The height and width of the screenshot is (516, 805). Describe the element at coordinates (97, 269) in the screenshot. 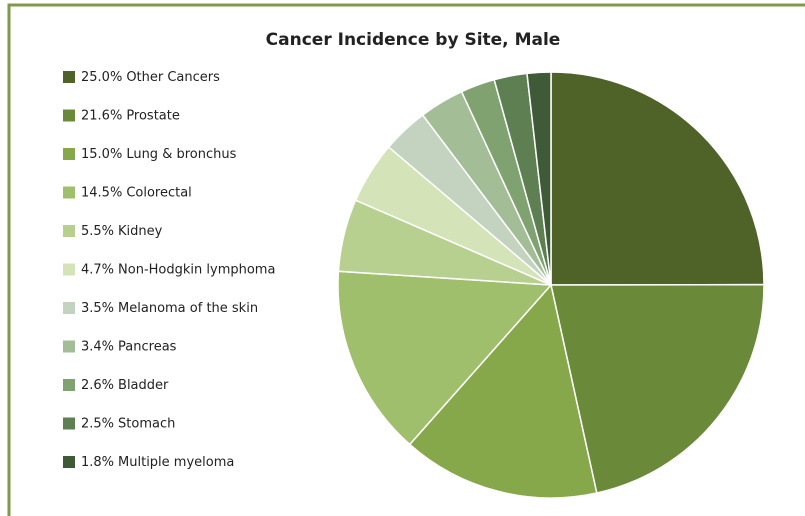

I see `legend-value: 4.7%` at that location.